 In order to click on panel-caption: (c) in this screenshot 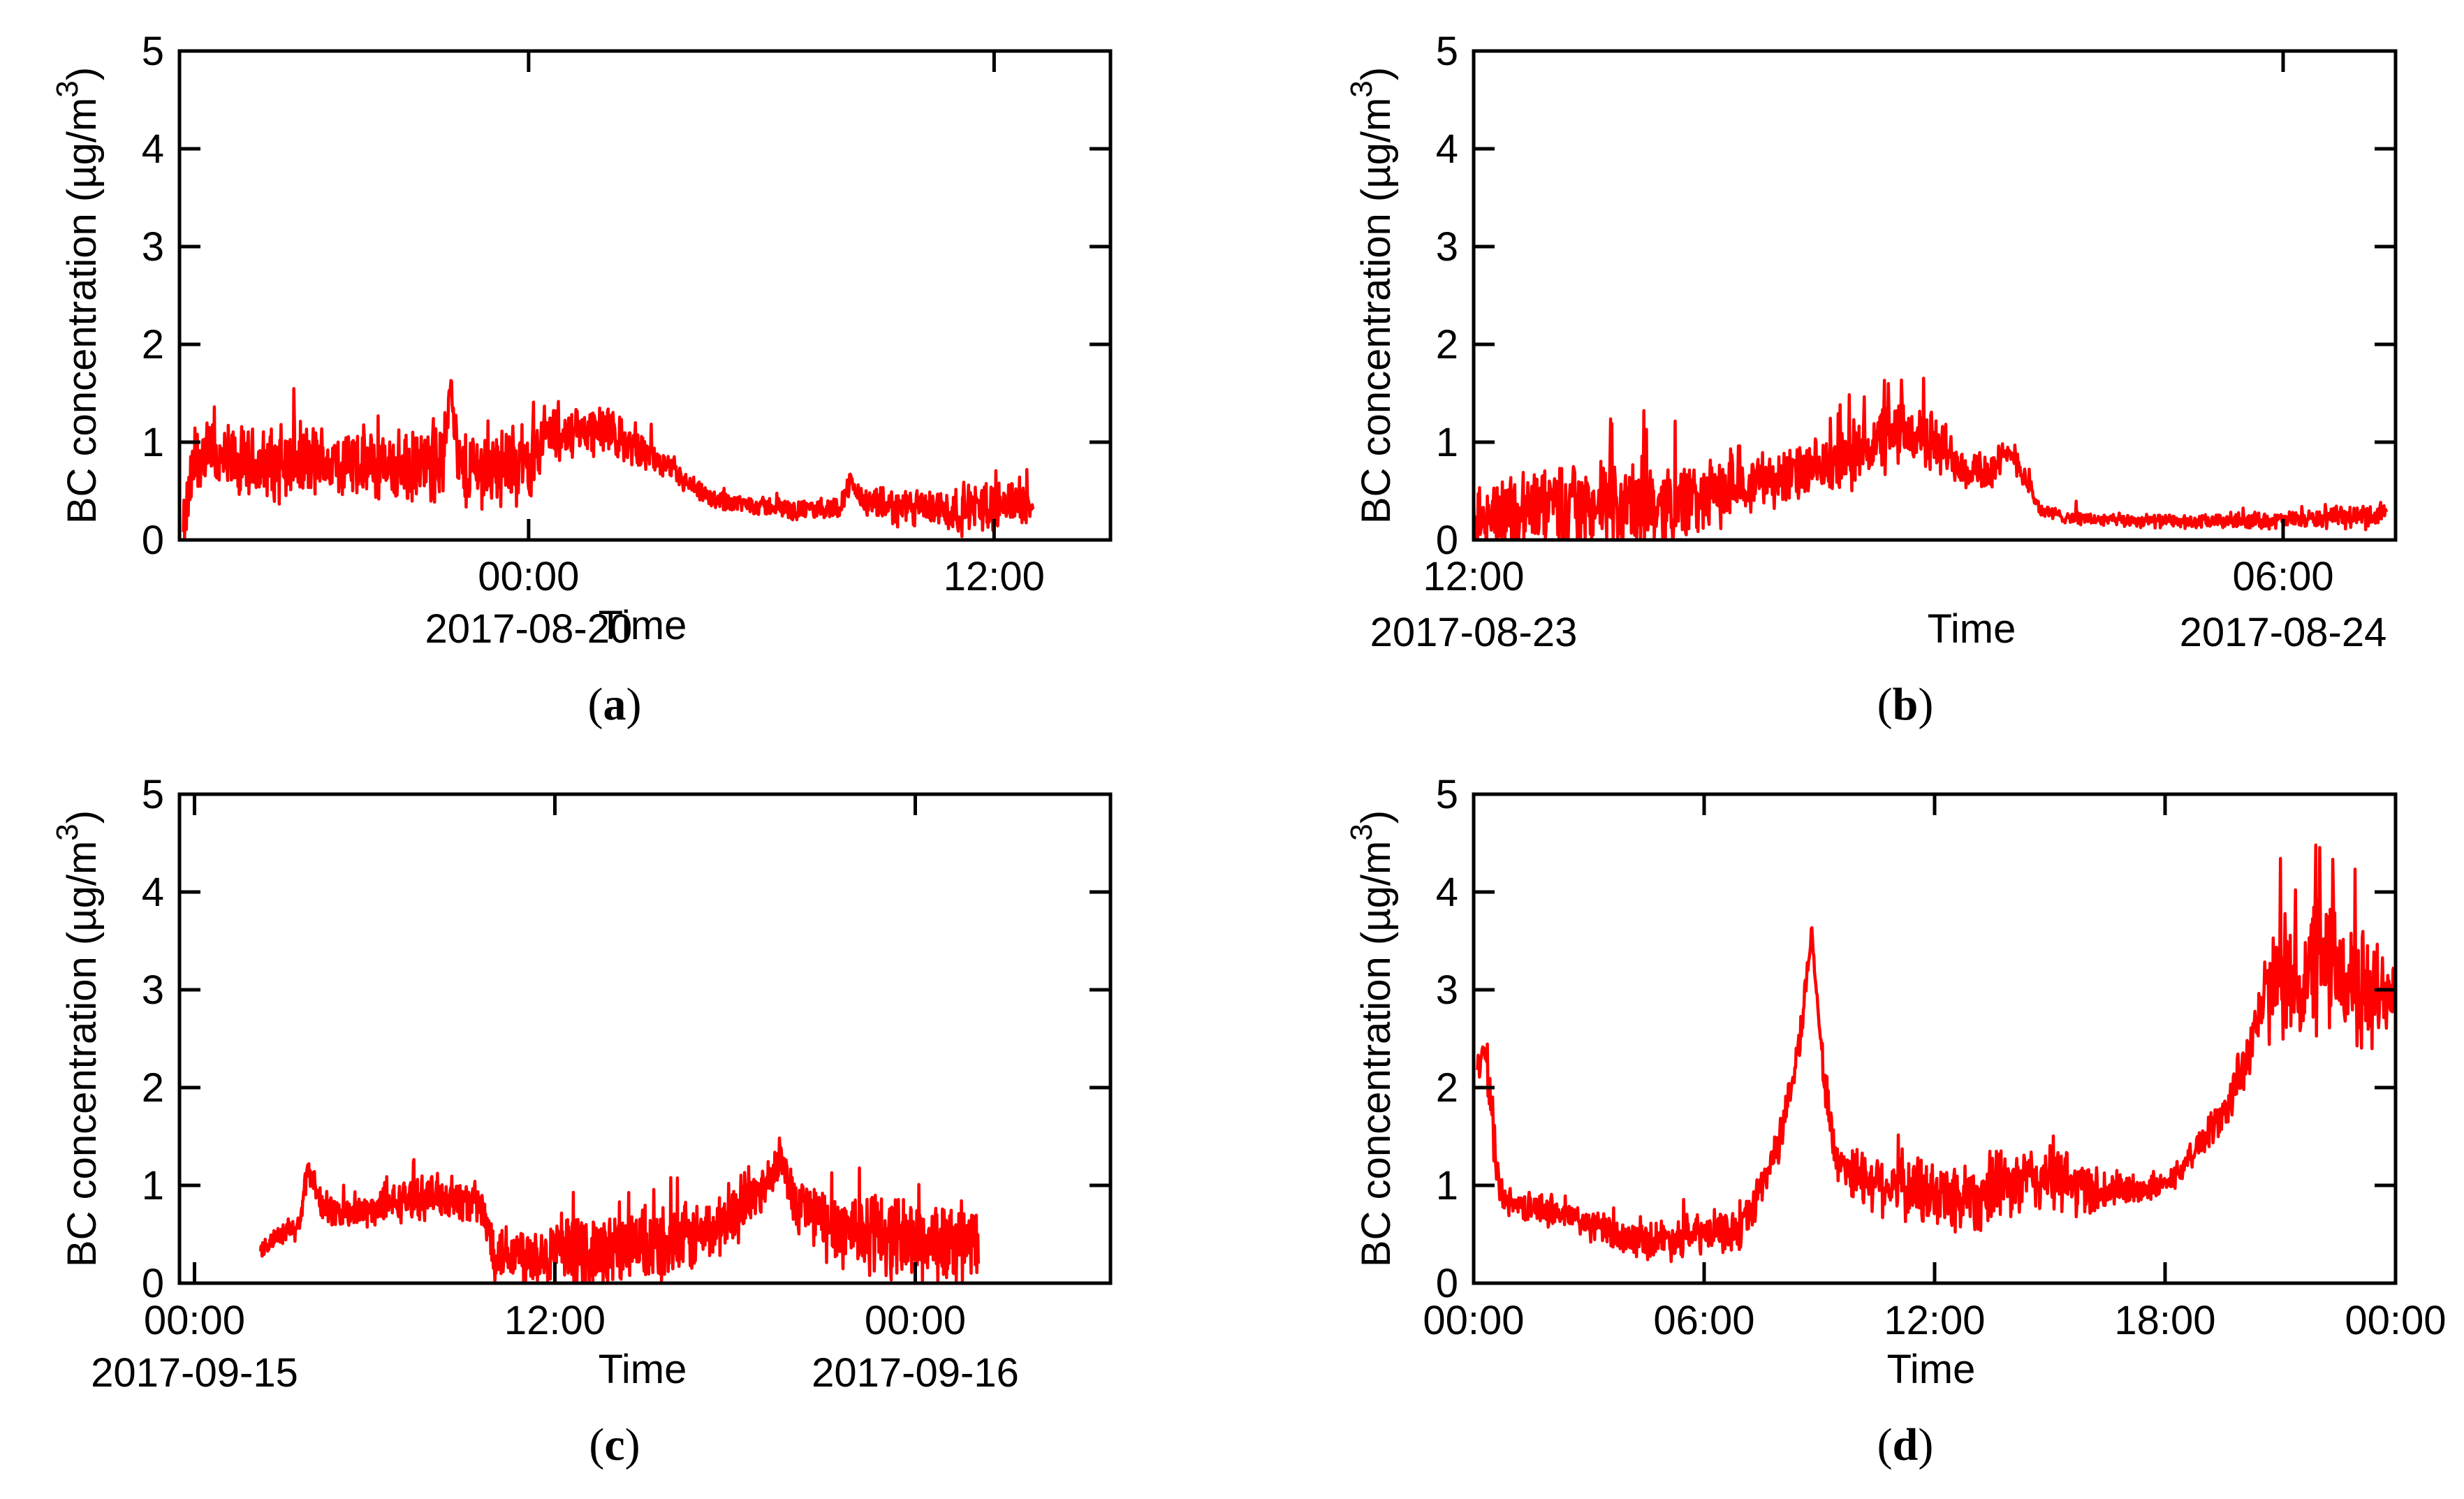, I will do `click(614, 1444)`.